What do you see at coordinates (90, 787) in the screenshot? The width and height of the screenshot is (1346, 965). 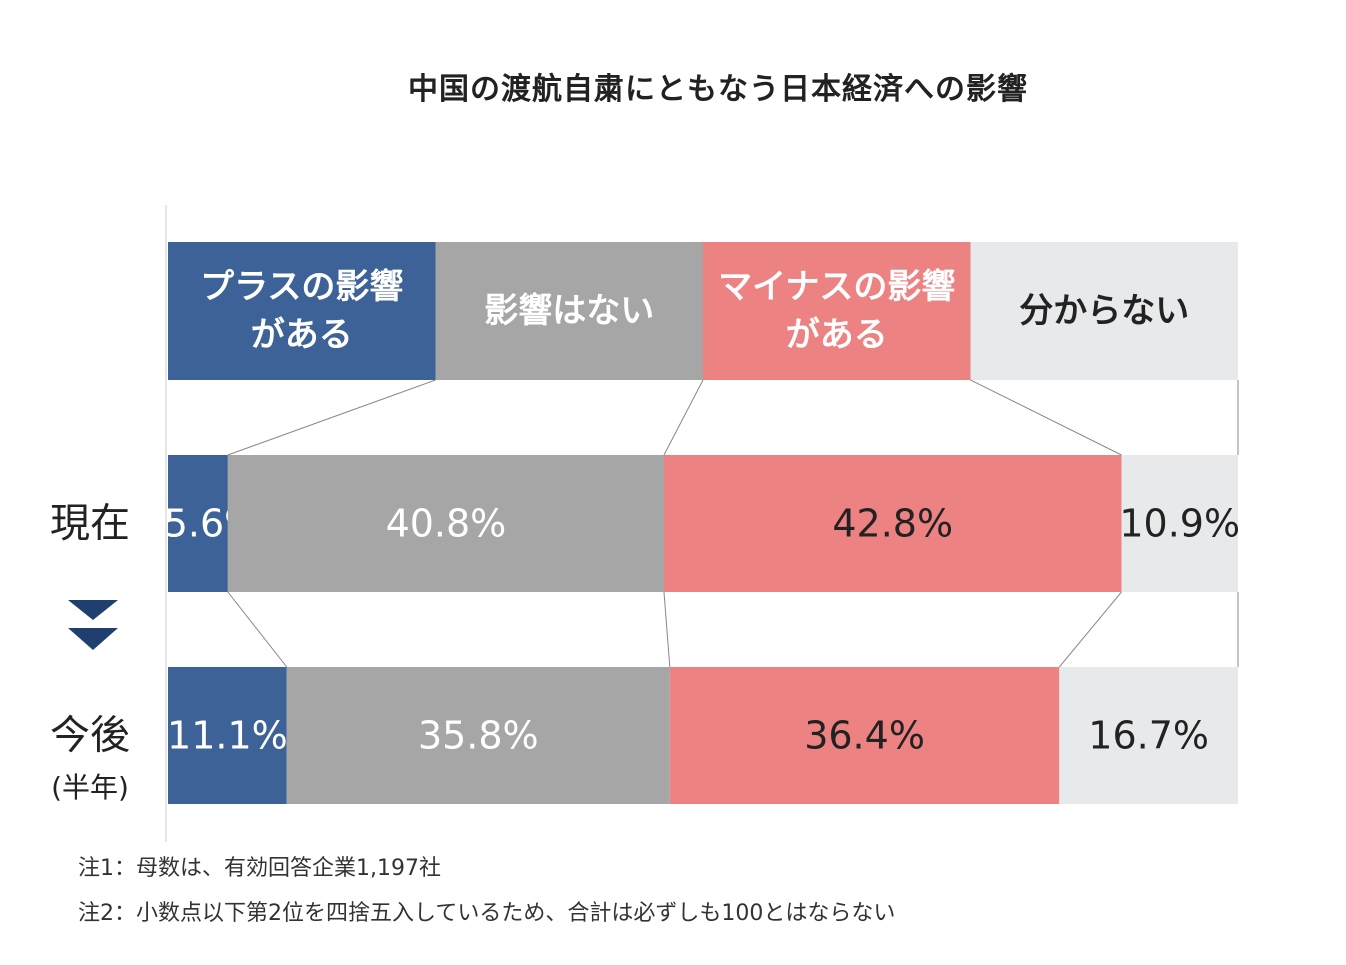 I see `row-sublabel-2: (半年)` at bounding box center [90, 787].